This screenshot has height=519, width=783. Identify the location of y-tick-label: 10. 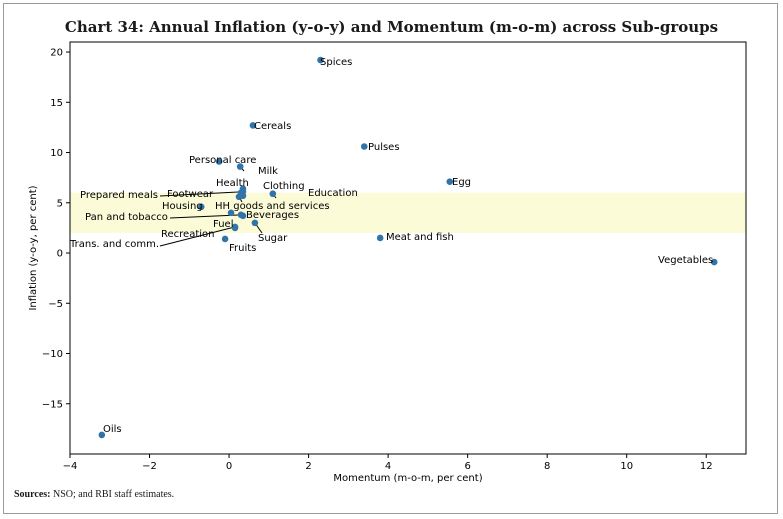
(56, 153).